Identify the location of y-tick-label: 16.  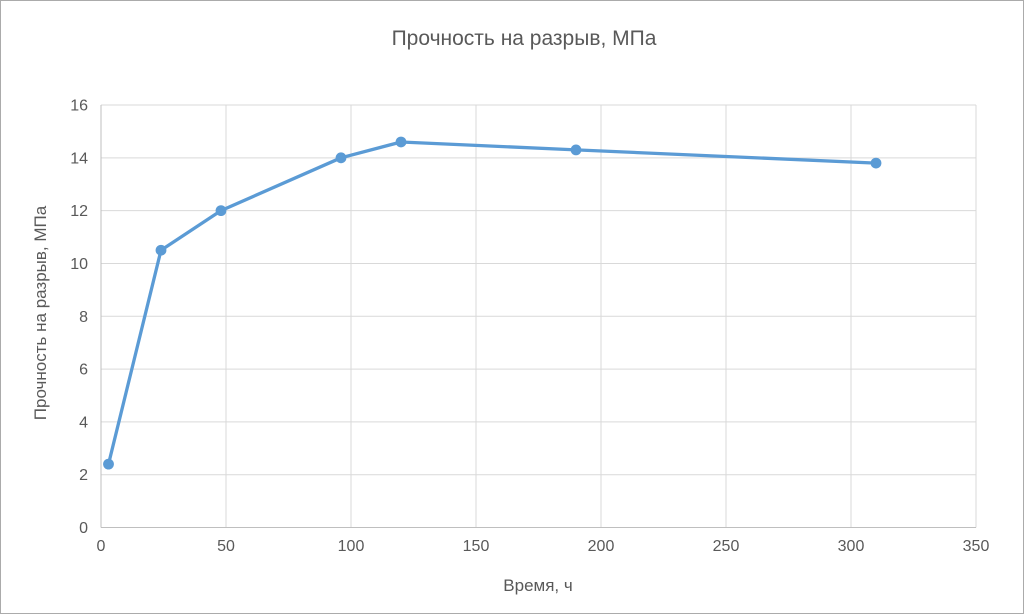
(79, 106).